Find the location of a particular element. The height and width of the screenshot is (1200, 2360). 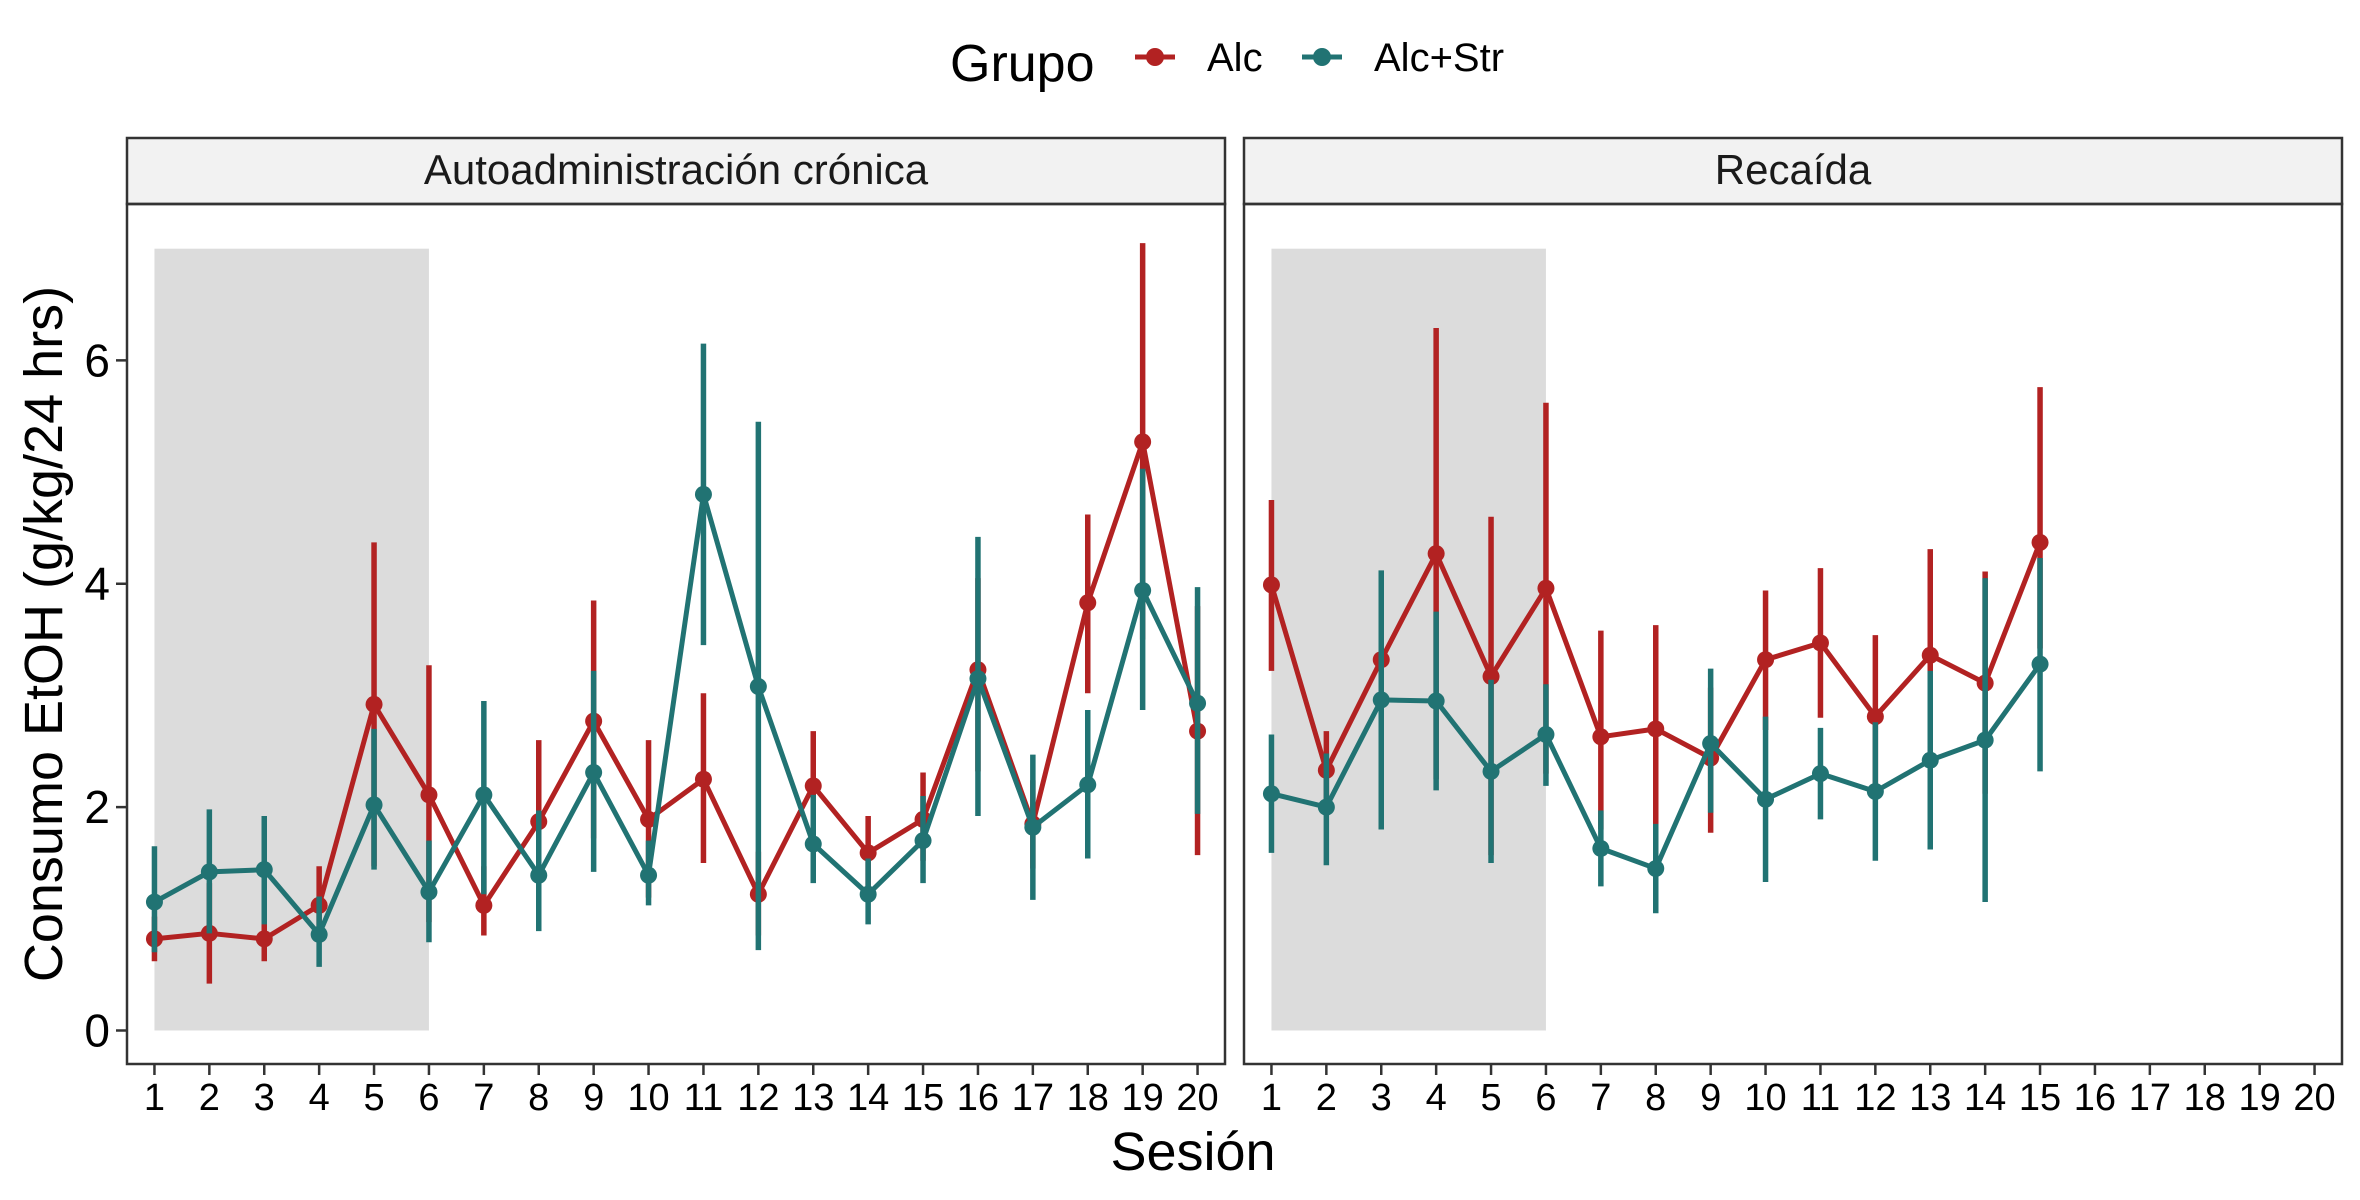

x-axis-panel-1: 1 2 3 4 5 6 7 8 9 10 11 12 13 14 15 16 17 18 19 20 is located at coordinates (681, 1091).